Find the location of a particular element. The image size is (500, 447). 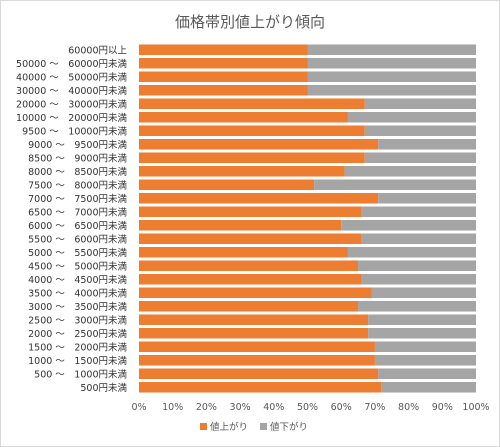

category-label-18: 3500 ～ 4000円未満 is located at coordinates (77, 293).